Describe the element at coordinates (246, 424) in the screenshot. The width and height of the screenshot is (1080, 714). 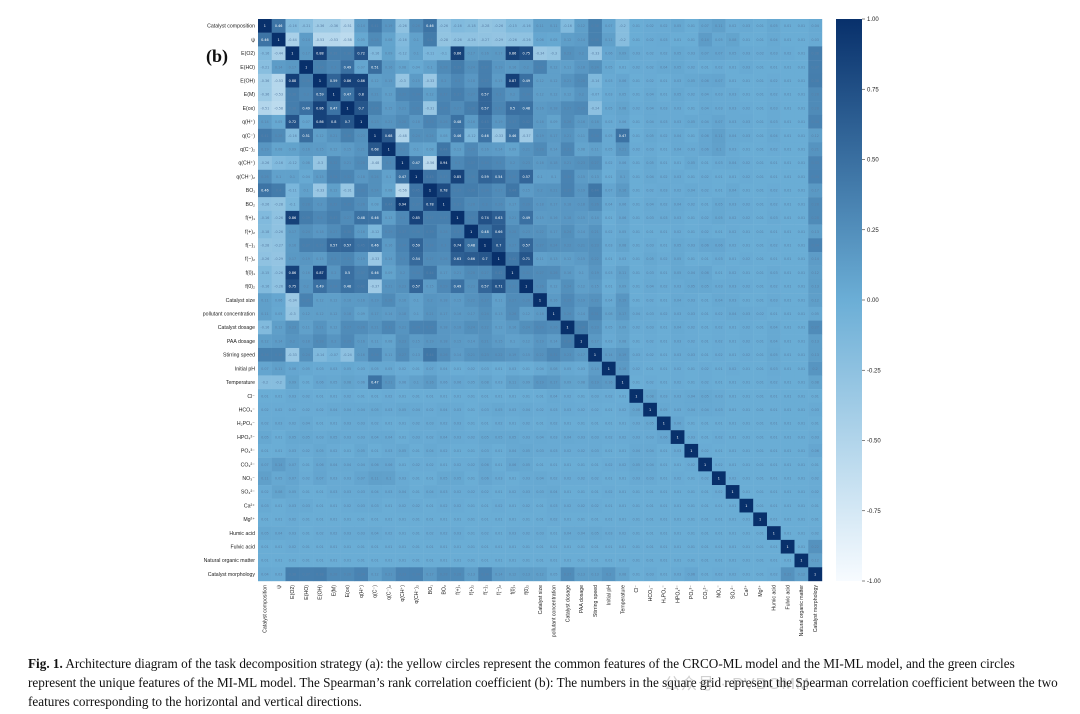
I see `row-label: H₂PO₄⁻` at that location.